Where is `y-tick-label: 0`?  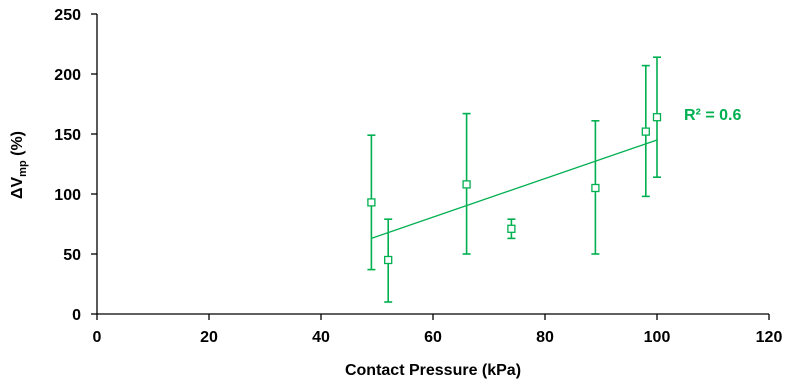 y-tick-label: 0 is located at coordinates (76, 315).